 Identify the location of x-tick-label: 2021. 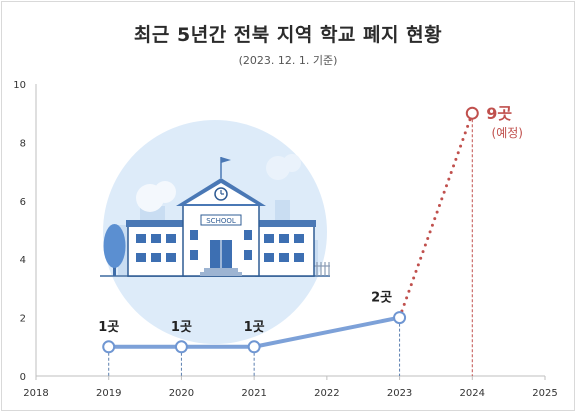
(253, 393).